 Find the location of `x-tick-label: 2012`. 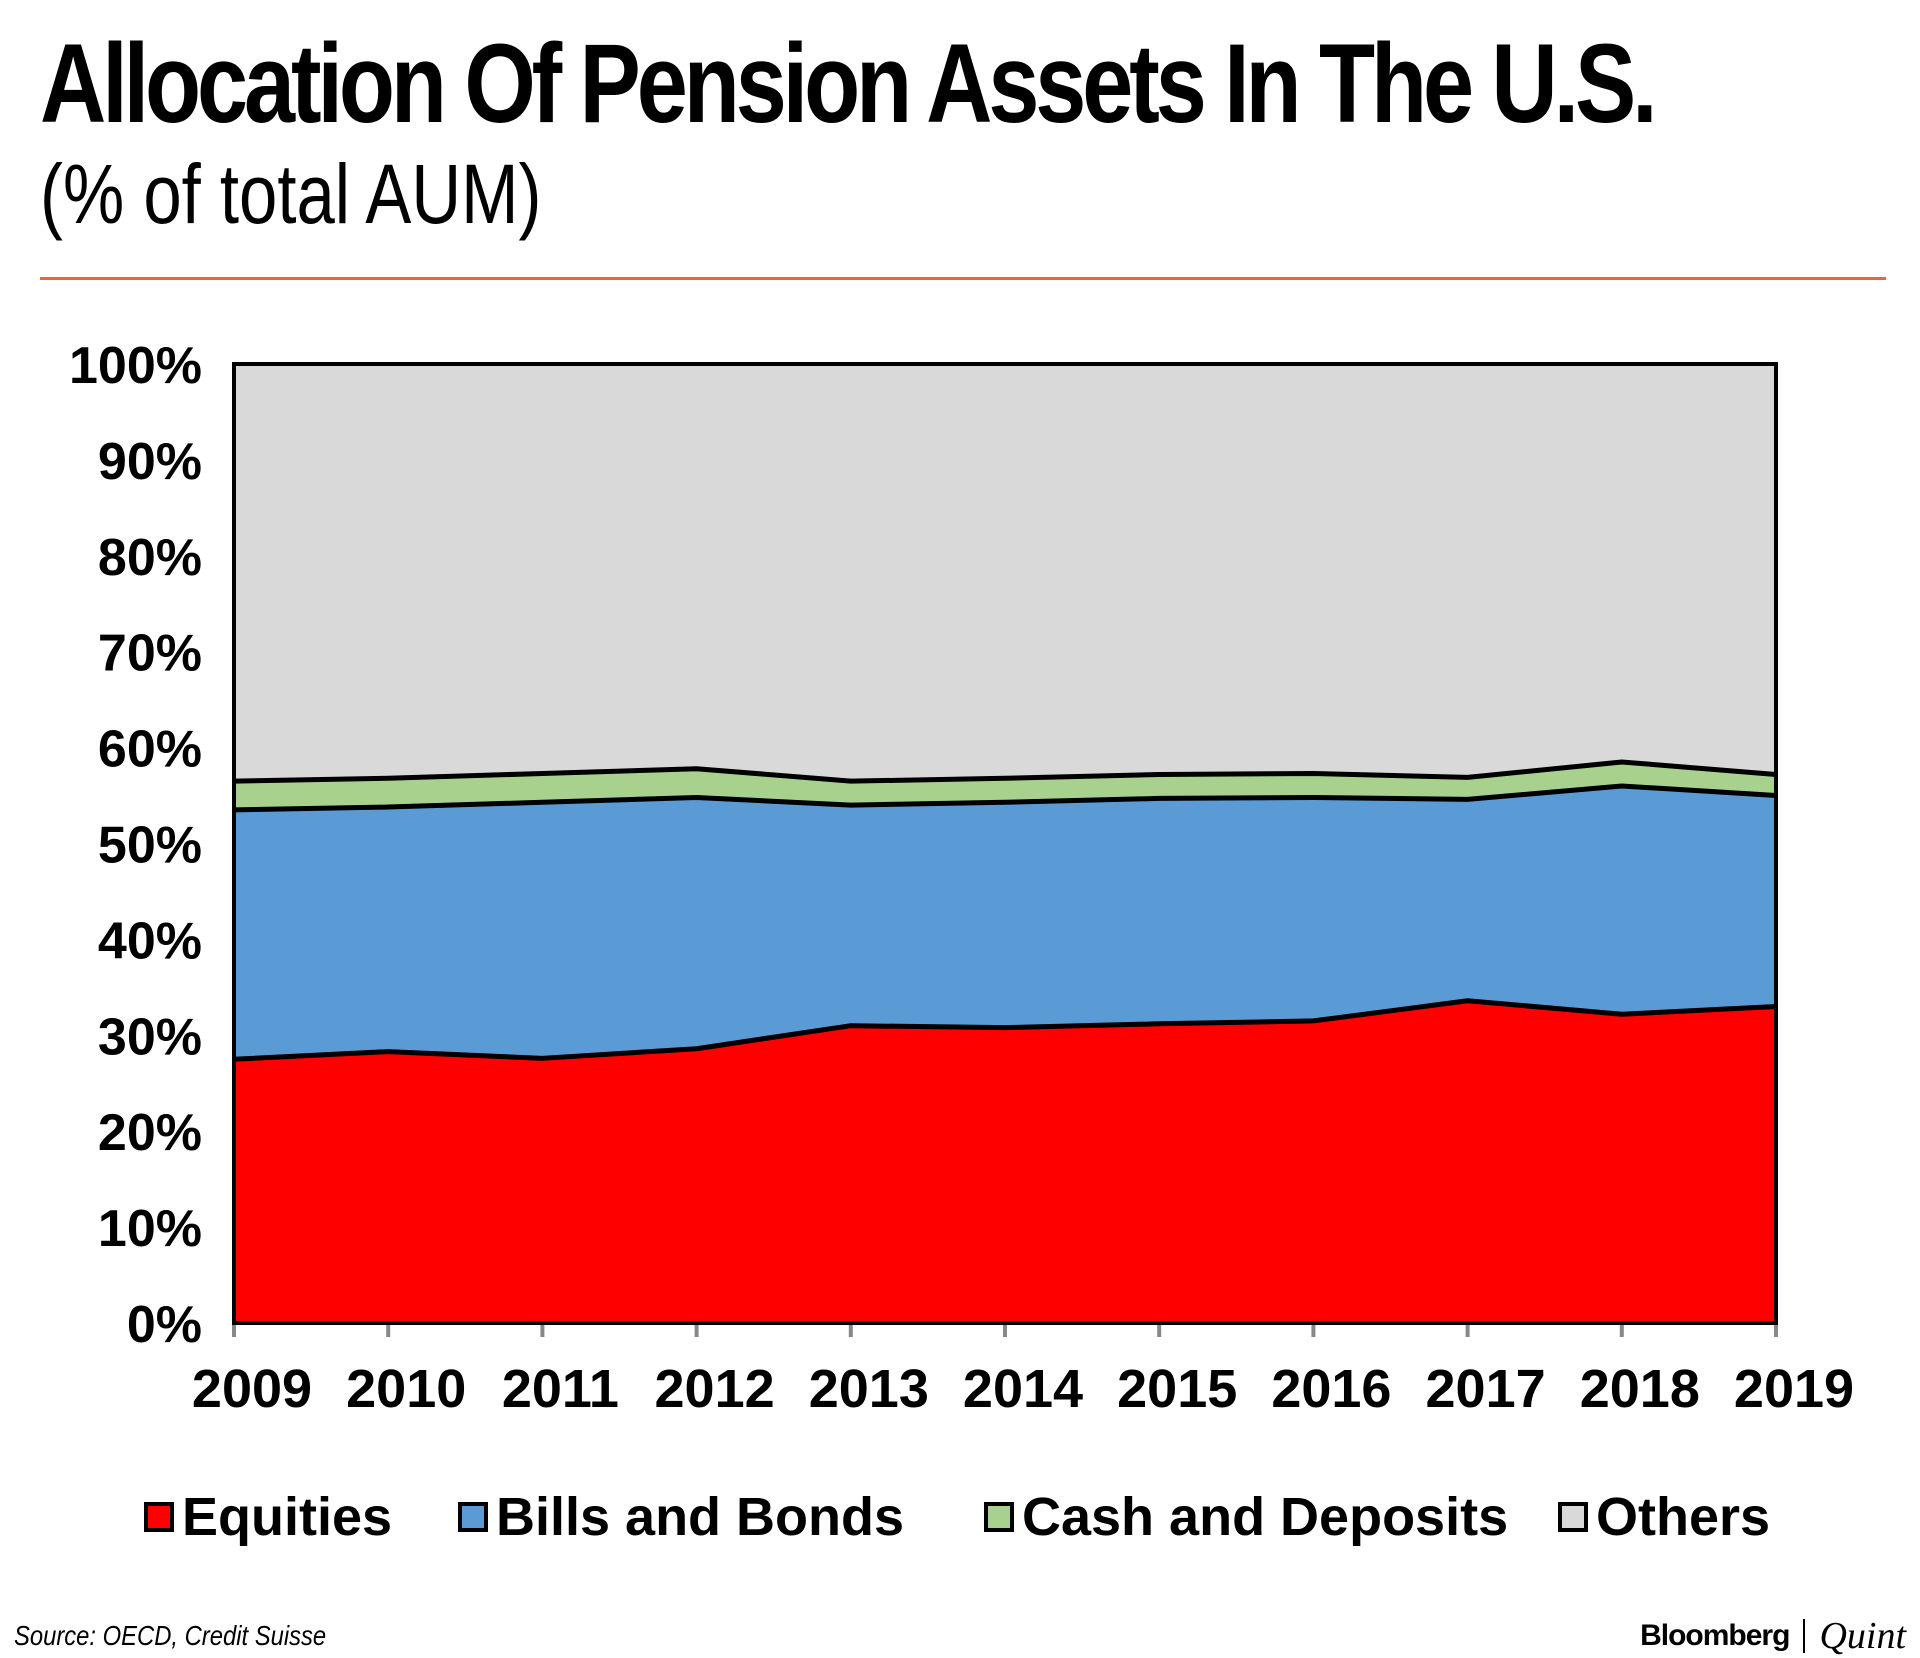

x-tick-label: 2012 is located at coordinates (715, 1389).